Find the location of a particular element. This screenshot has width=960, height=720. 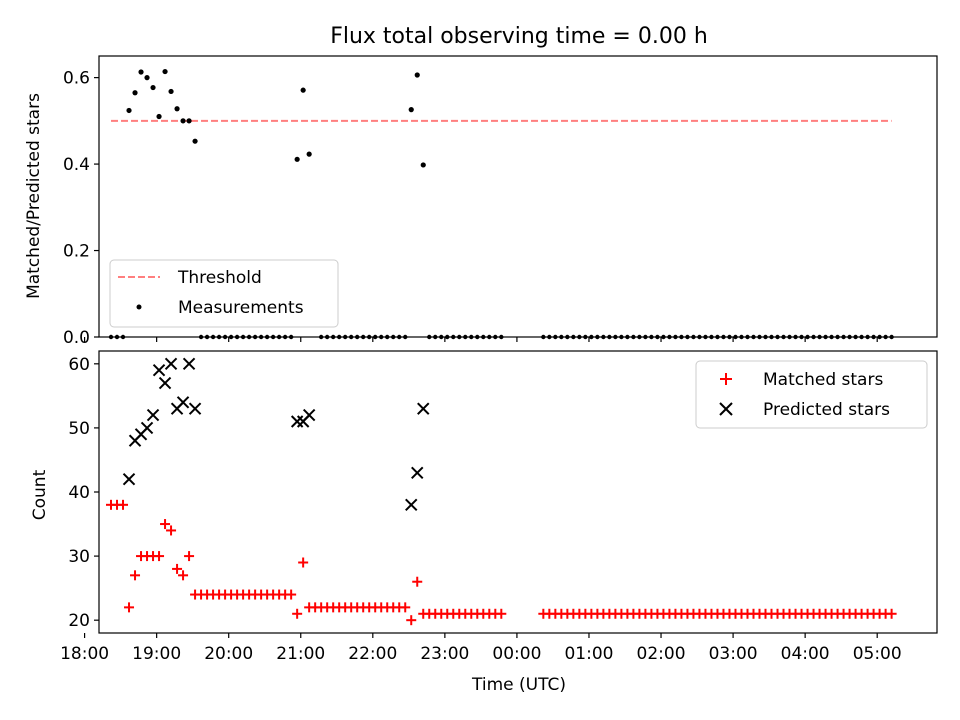

x-tick-label: 03:00 is located at coordinates (733, 654).